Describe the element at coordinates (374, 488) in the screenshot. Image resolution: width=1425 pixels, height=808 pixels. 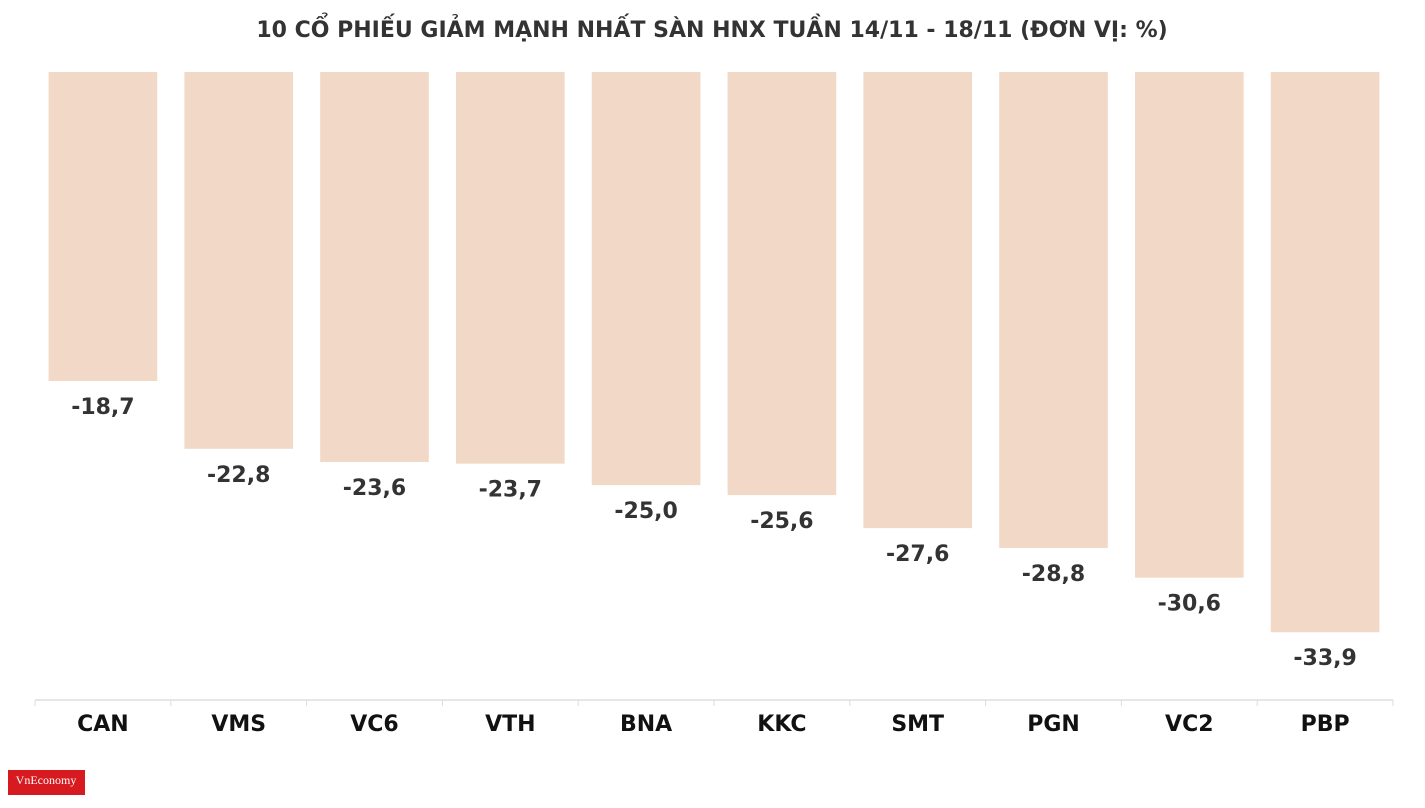
I see `value-label: -23,6` at that location.